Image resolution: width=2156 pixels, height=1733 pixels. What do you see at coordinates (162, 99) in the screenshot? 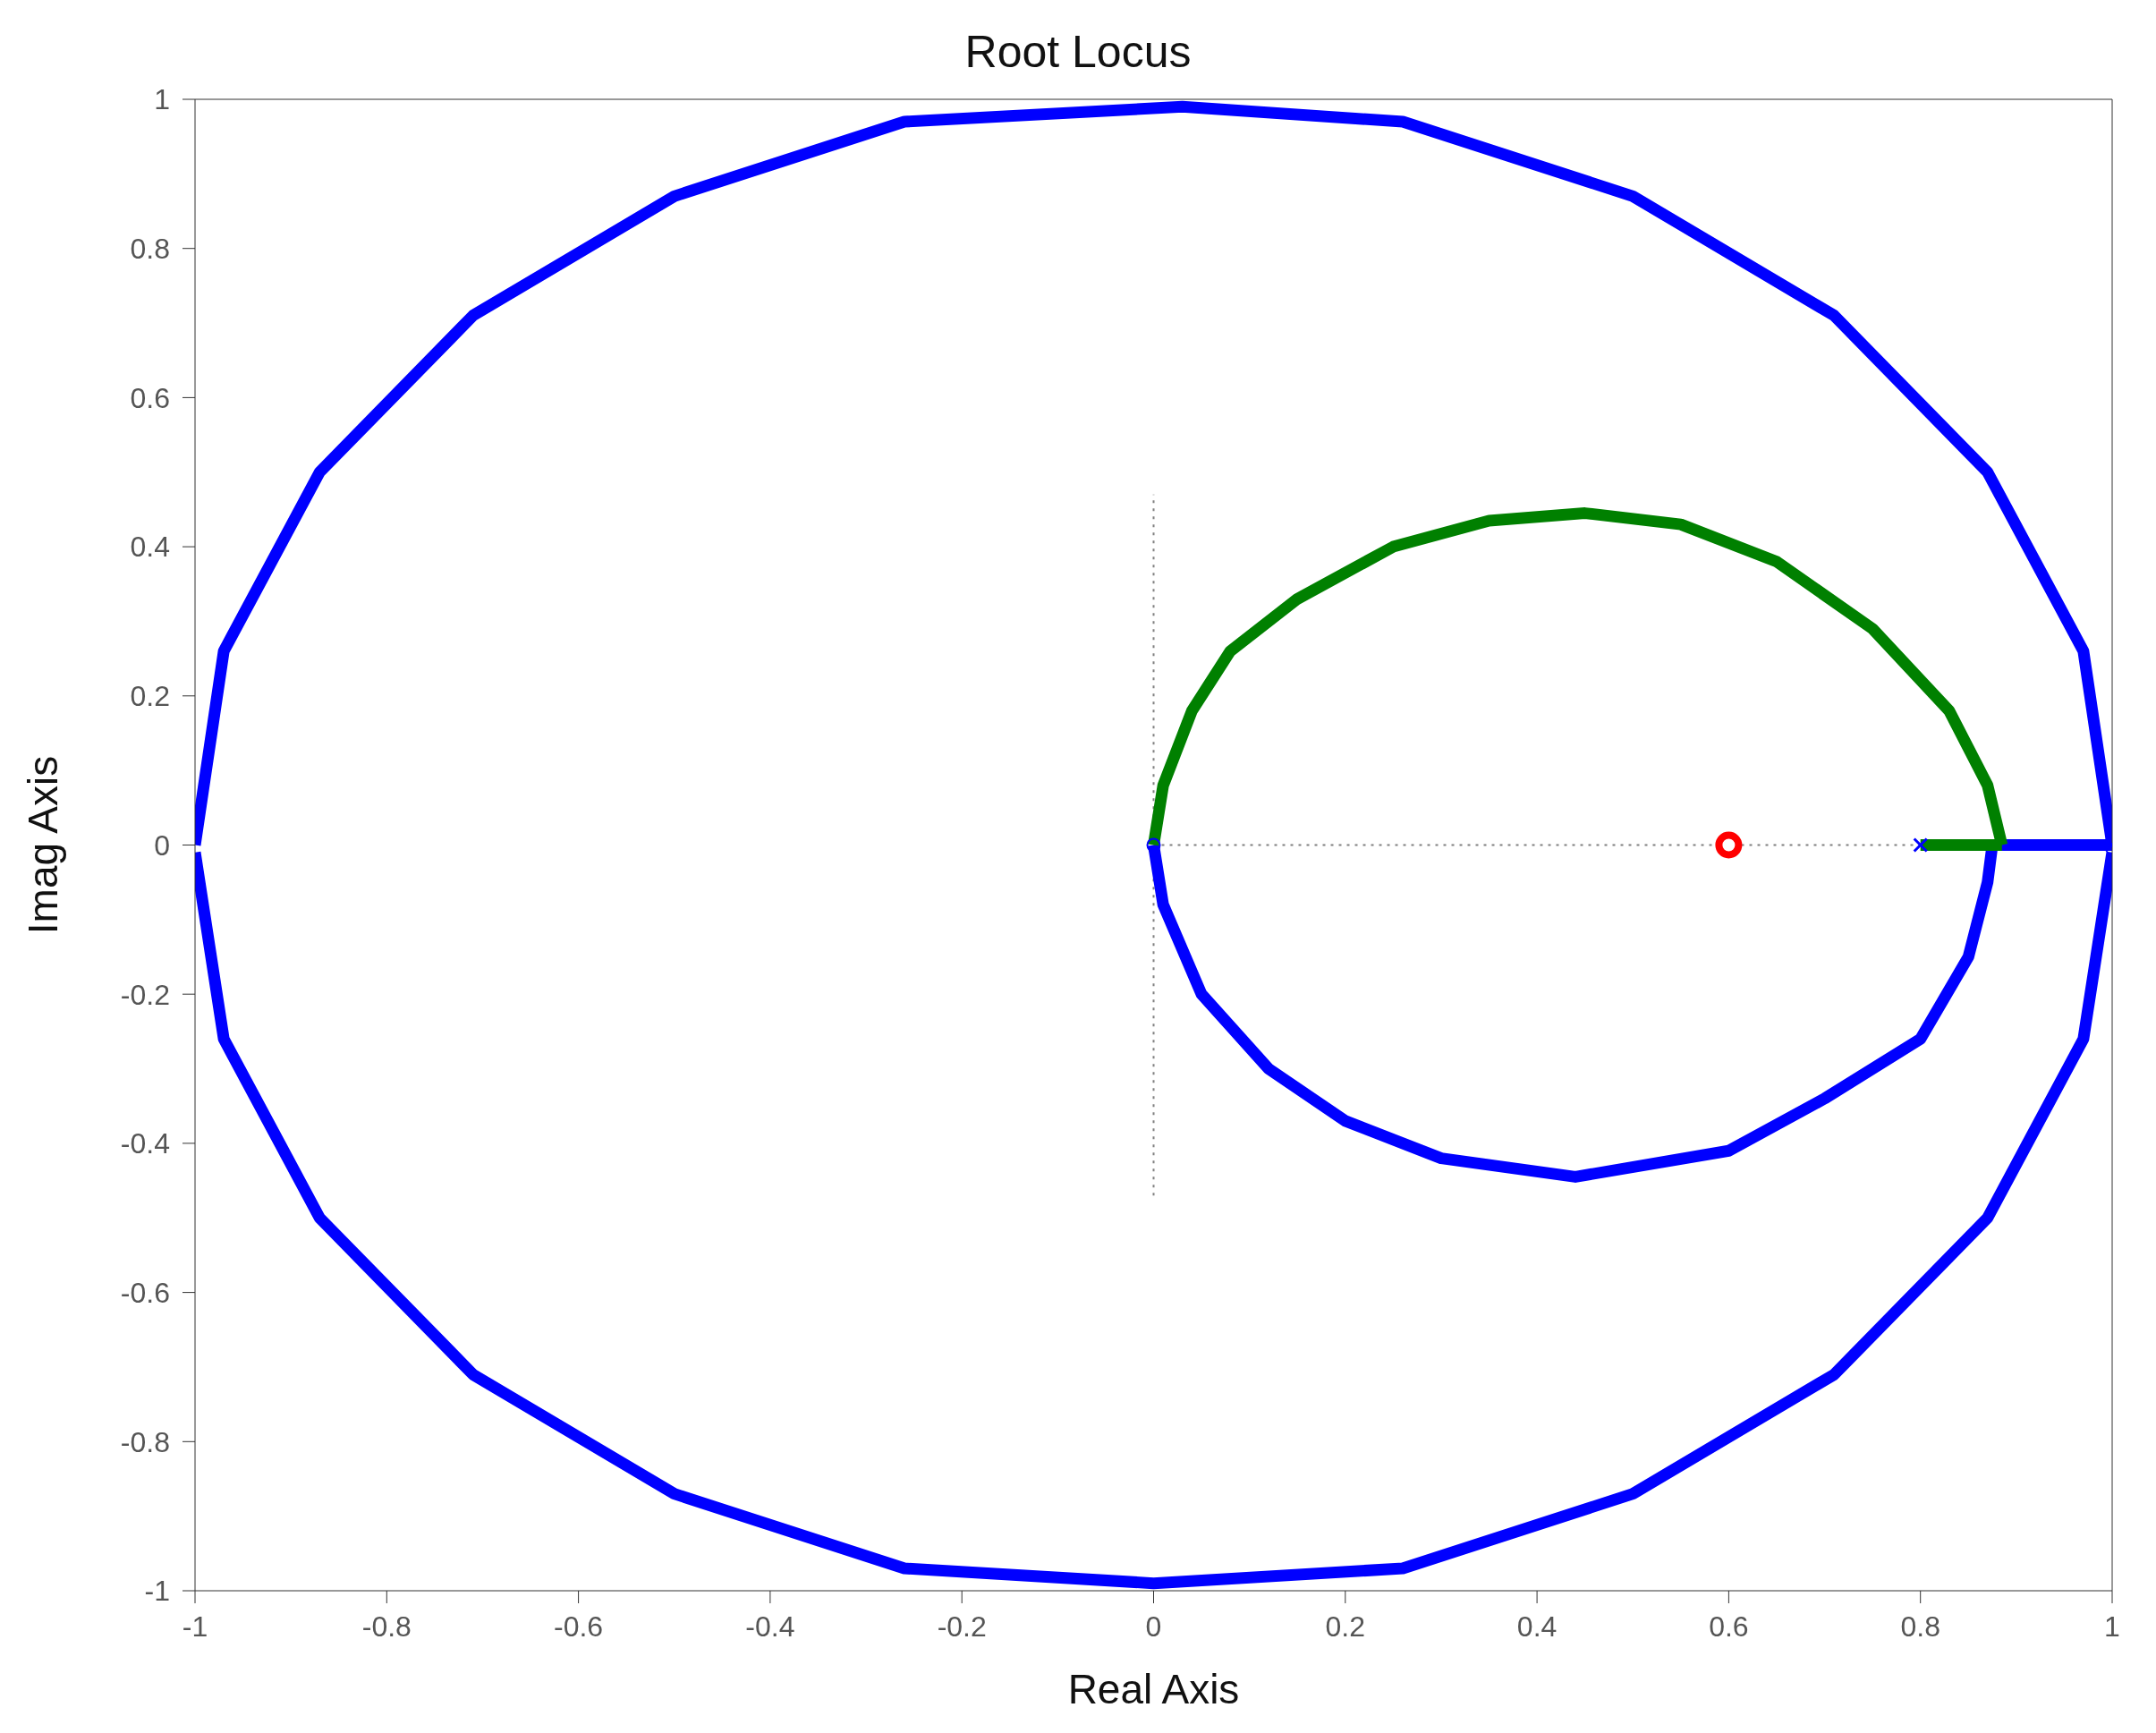
I see `y-tick-label: 1` at bounding box center [162, 99].